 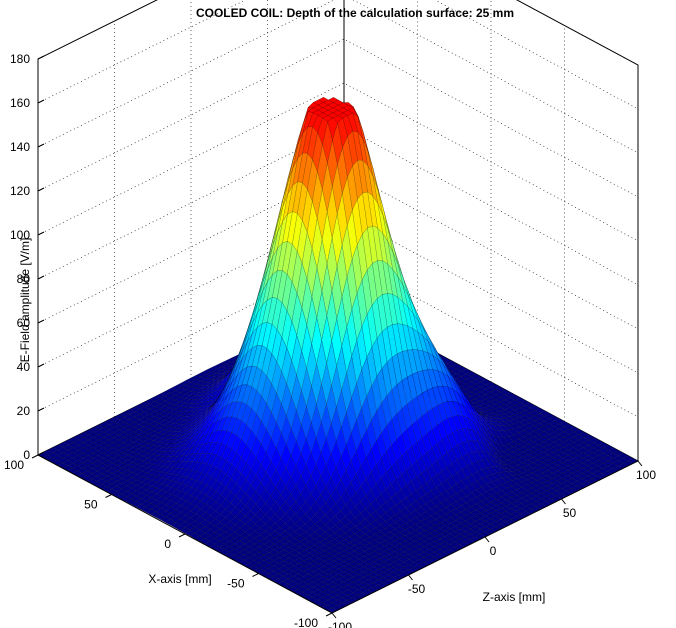 What do you see at coordinates (25, 300) in the screenshot?
I see `z-axis-label: E-Field amplitude [V/m]` at bounding box center [25, 300].